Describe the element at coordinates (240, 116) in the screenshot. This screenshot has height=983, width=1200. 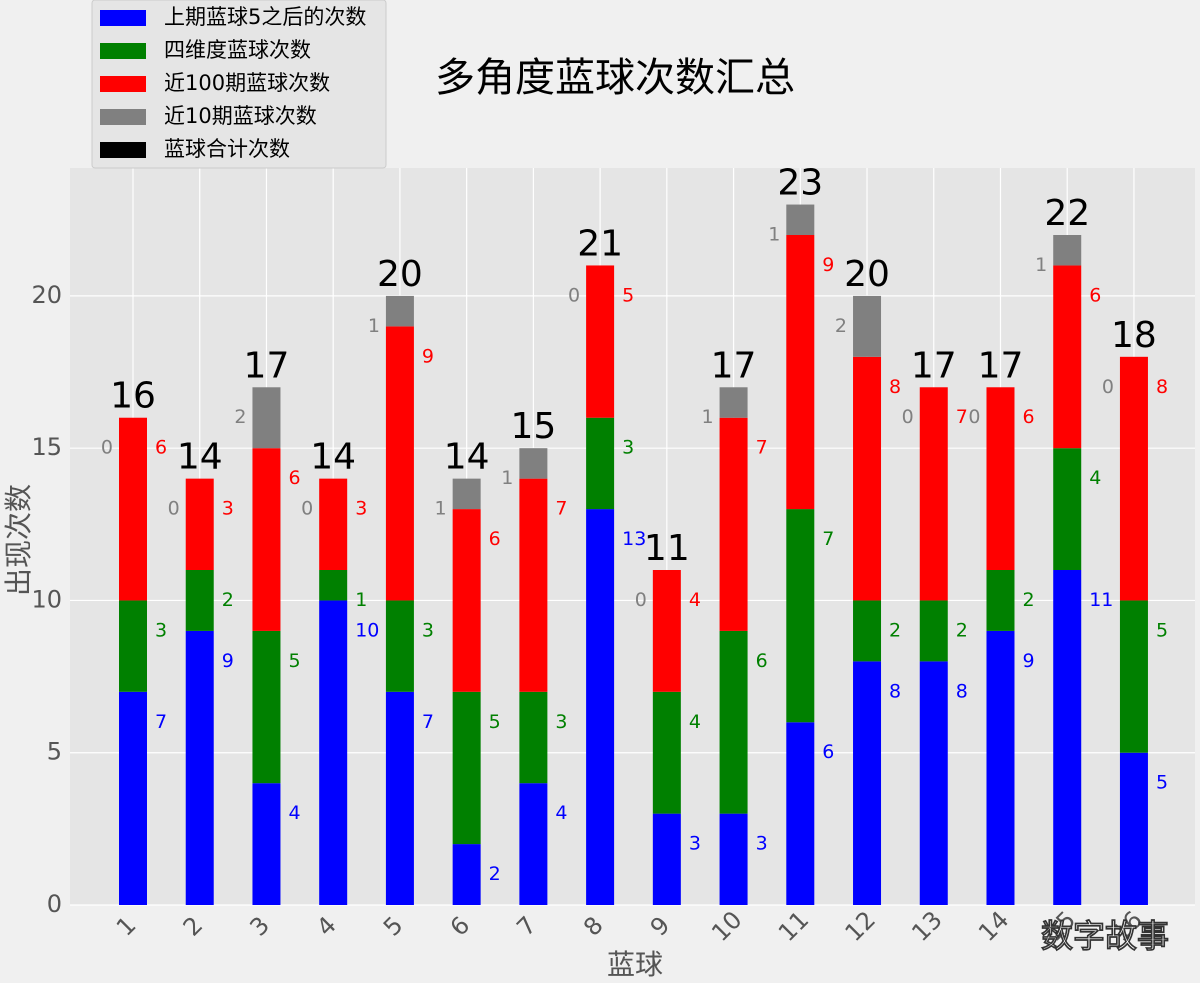
I see `legend-label: 近10期蓝球次数` at that location.